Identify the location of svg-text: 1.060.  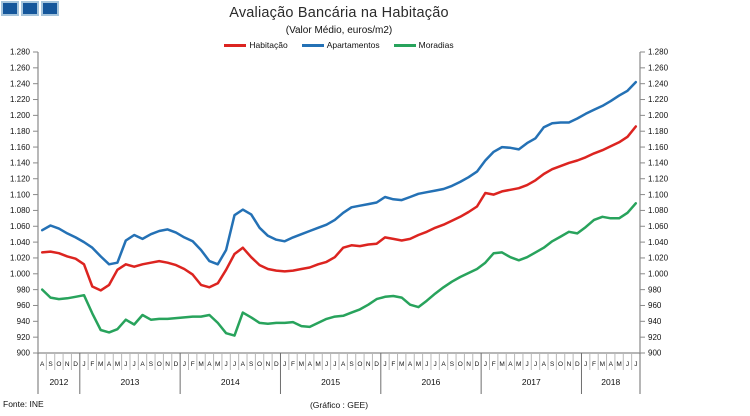
(658, 226).